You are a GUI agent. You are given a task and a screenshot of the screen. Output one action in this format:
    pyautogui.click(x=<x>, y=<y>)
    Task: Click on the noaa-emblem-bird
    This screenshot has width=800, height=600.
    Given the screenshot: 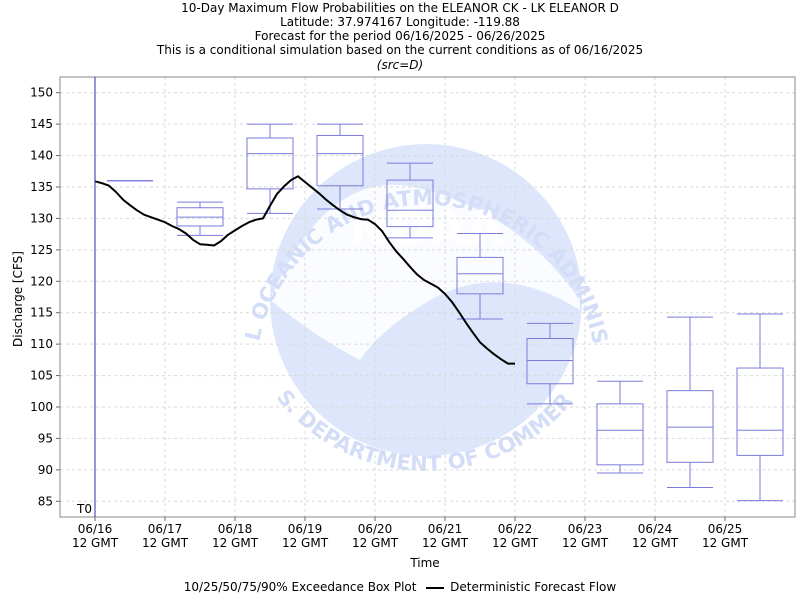 What is the action you would take?
    pyautogui.click(x=425, y=272)
    